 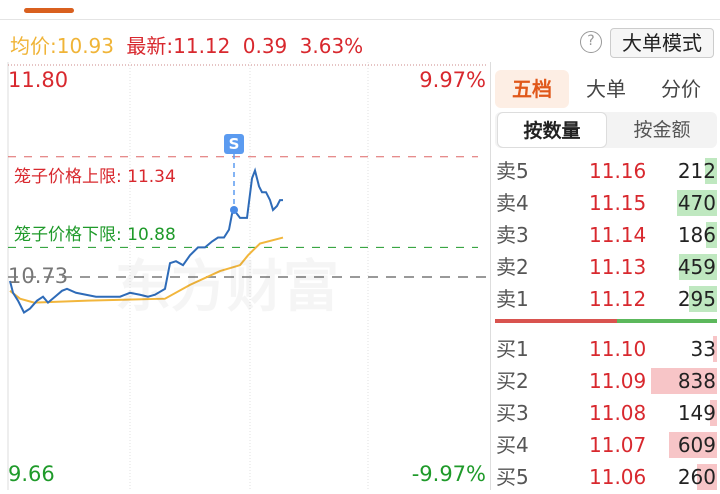 I want to click on tab-five-levels: 五档, so click(x=532, y=89).